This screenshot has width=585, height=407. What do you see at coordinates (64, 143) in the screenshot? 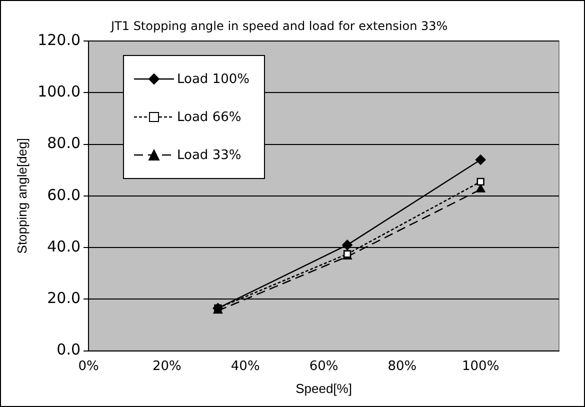
I see `y-tick-label: 80.0` at bounding box center [64, 143].